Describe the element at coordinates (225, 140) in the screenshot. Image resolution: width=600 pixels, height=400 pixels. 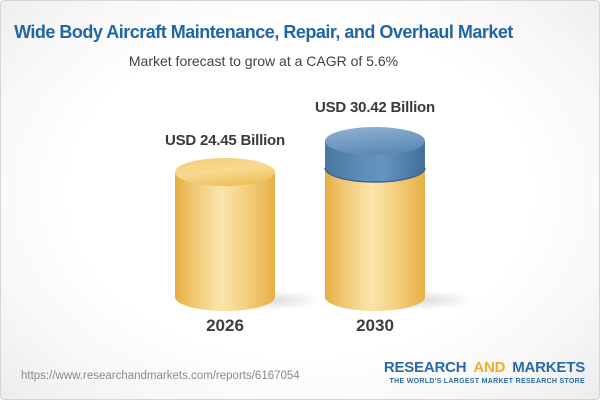
I see `value-label-2026: USD 24.45 Billion` at that location.